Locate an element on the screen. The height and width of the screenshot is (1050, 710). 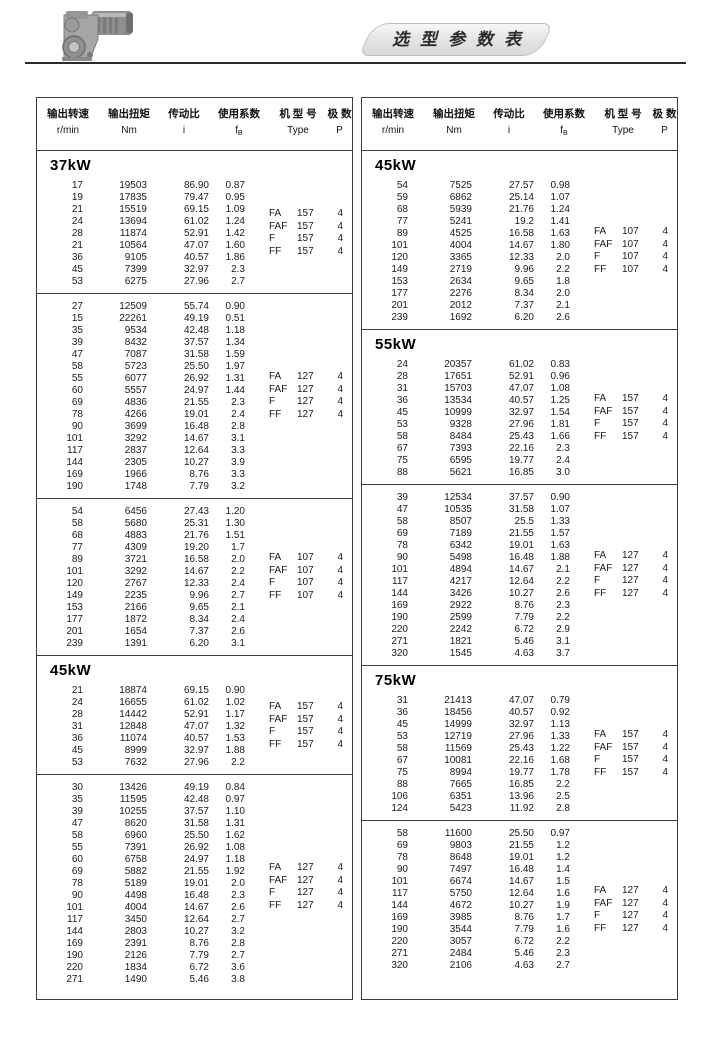
cell-output-speed: 75 is located at coordinates (402, 772).